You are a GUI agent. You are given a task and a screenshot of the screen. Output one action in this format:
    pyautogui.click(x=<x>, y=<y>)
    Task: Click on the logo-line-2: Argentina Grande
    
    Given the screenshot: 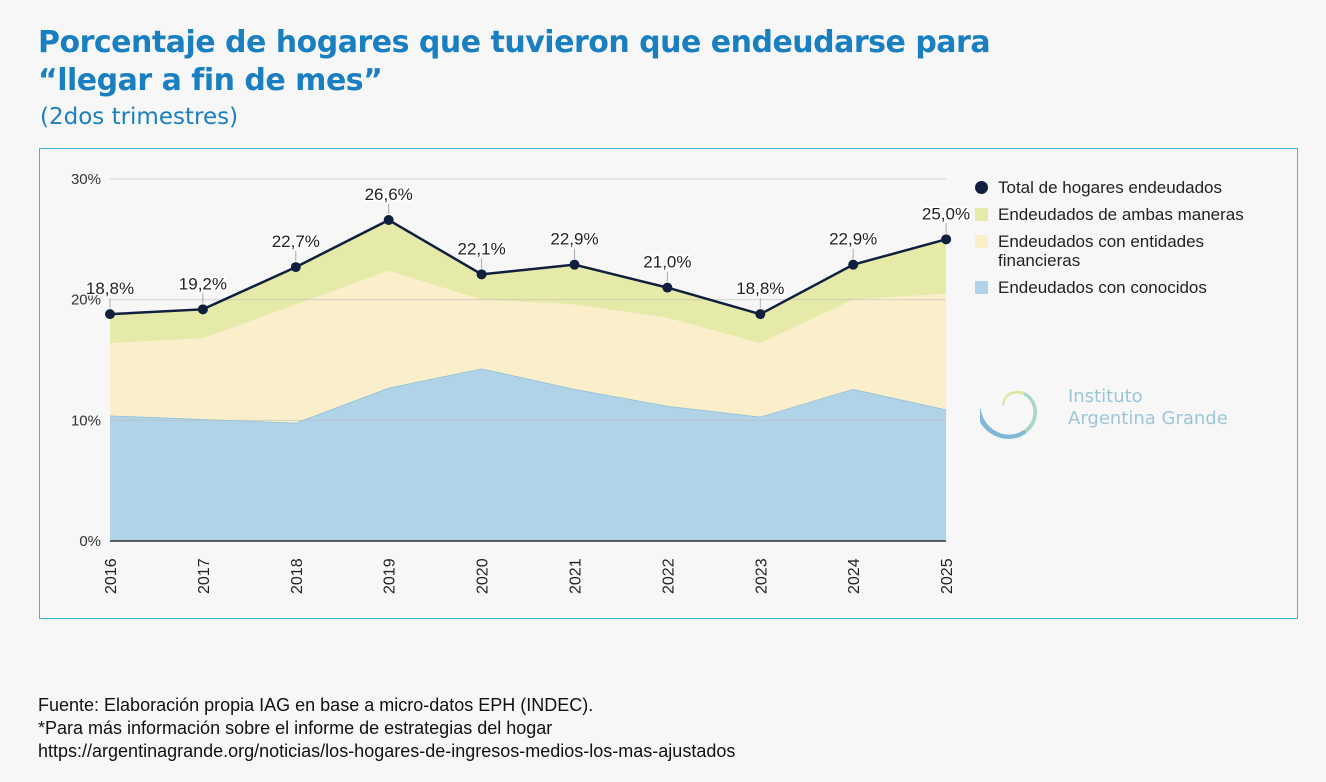 What is the action you would take?
    pyautogui.click(x=1148, y=418)
    